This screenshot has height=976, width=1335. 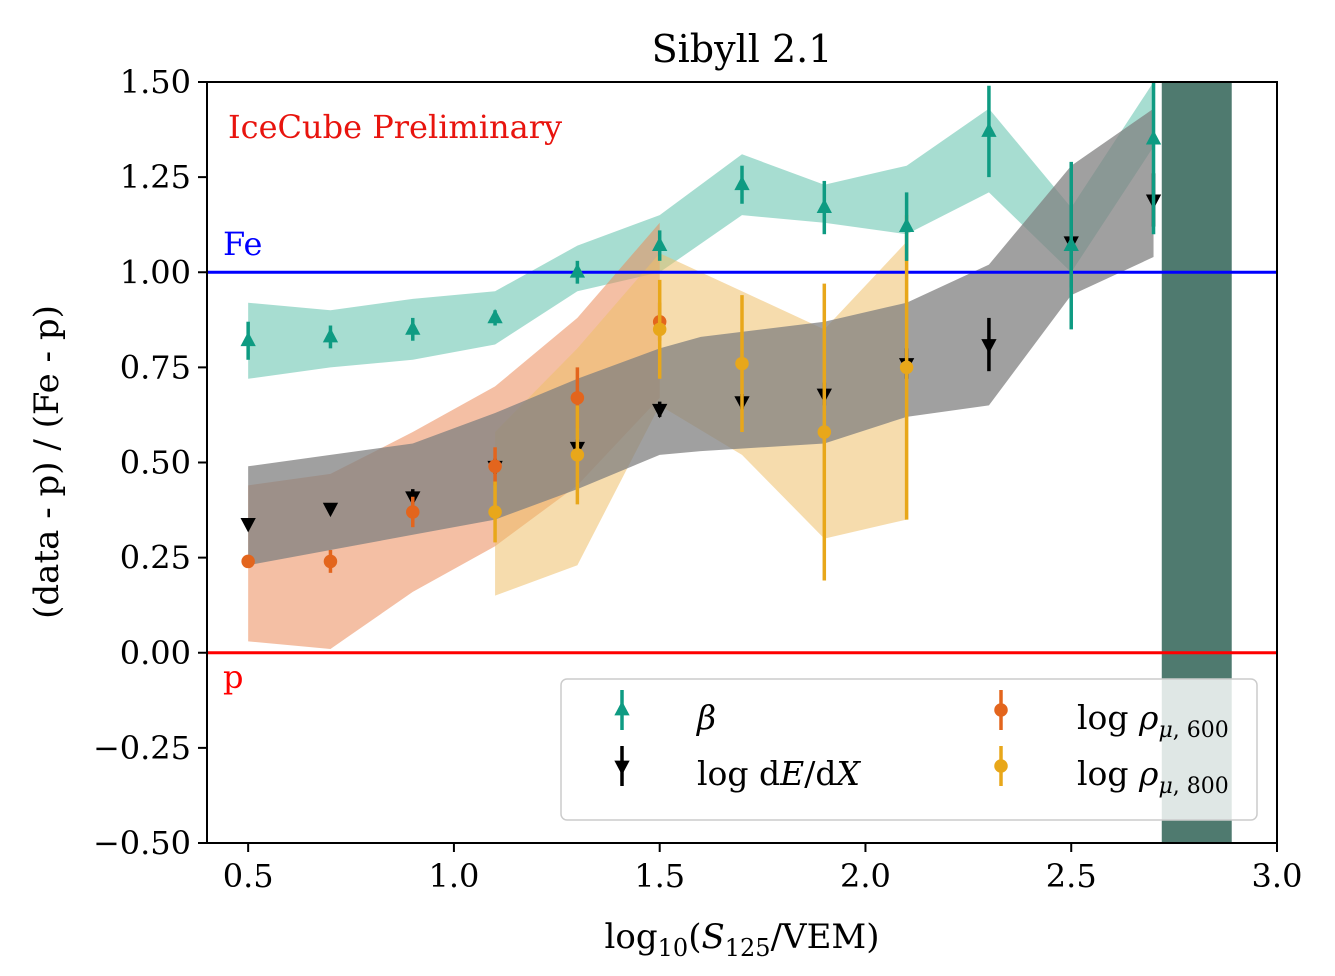 I want to click on legend-box, so click(x=909, y=749).